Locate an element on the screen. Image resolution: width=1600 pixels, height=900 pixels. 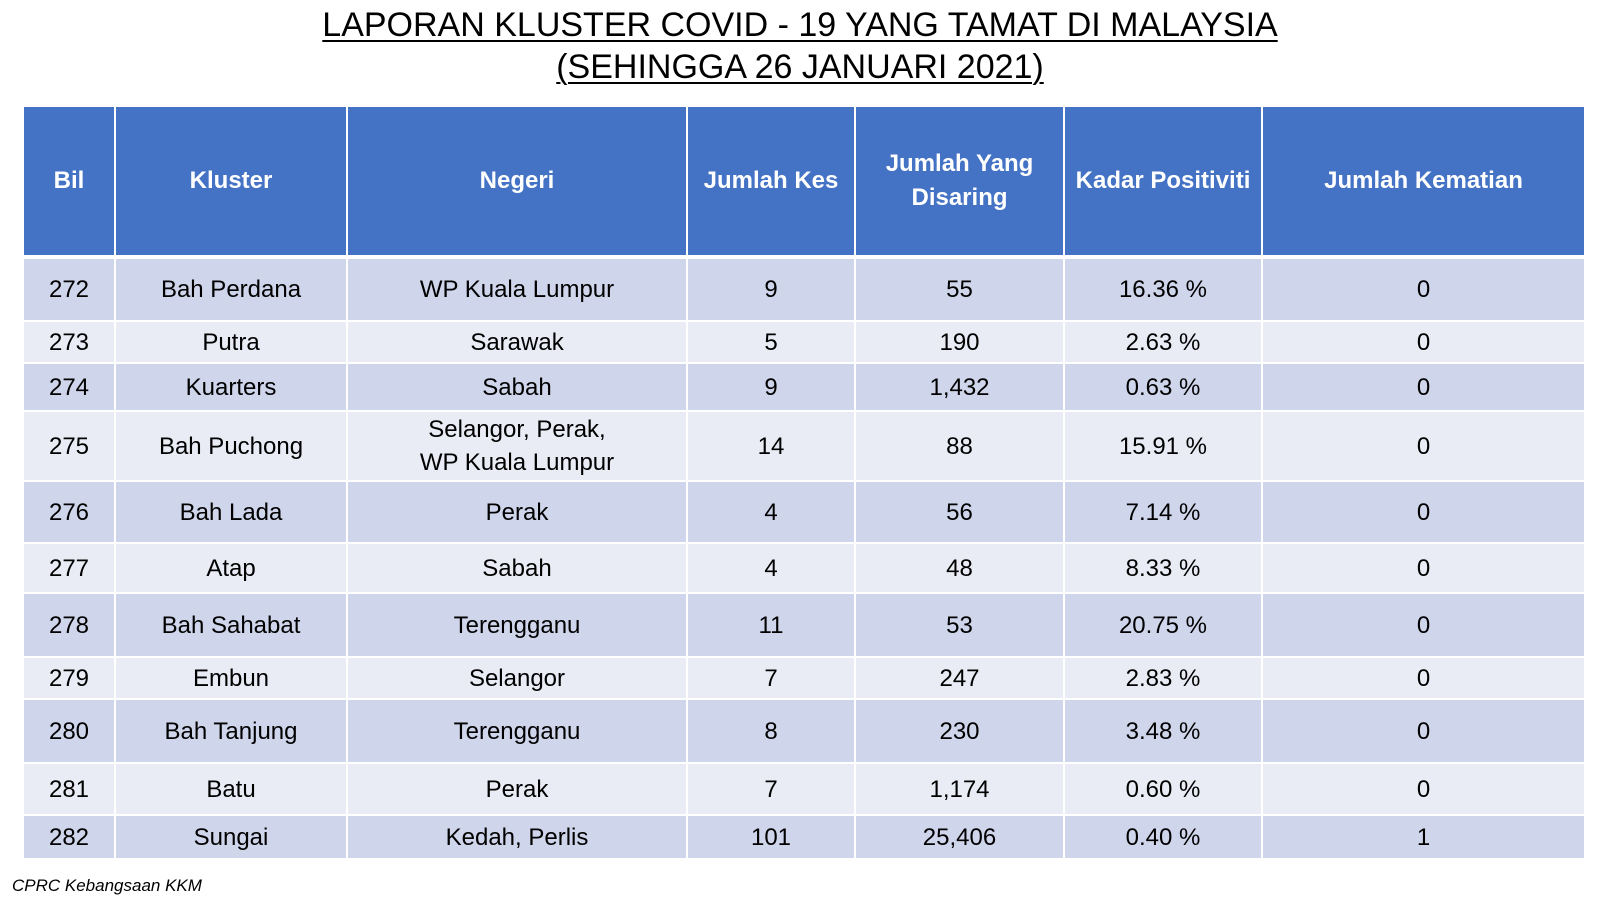
cell-bil: 276 is located at coordinates (69, 512).